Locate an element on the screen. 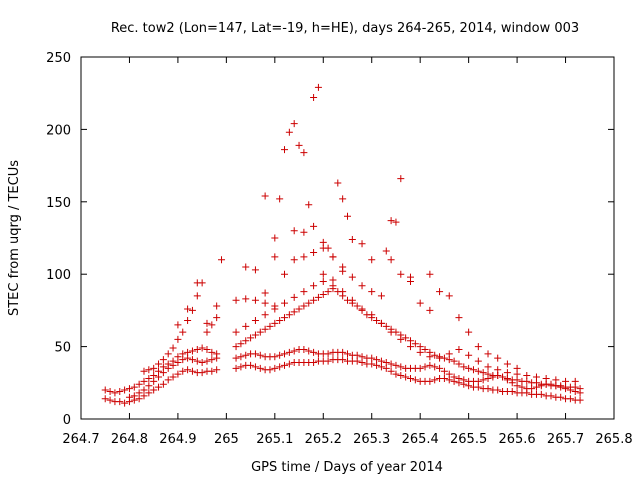 The height and width of the screenshot is (480, 640). y-tick-label: 0 is located at coordinates (67, 420).